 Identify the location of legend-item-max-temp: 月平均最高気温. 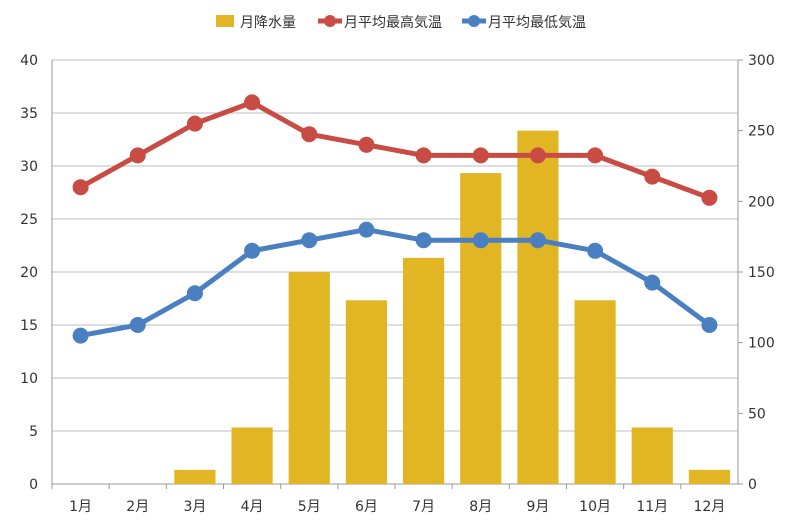
(380, 22).